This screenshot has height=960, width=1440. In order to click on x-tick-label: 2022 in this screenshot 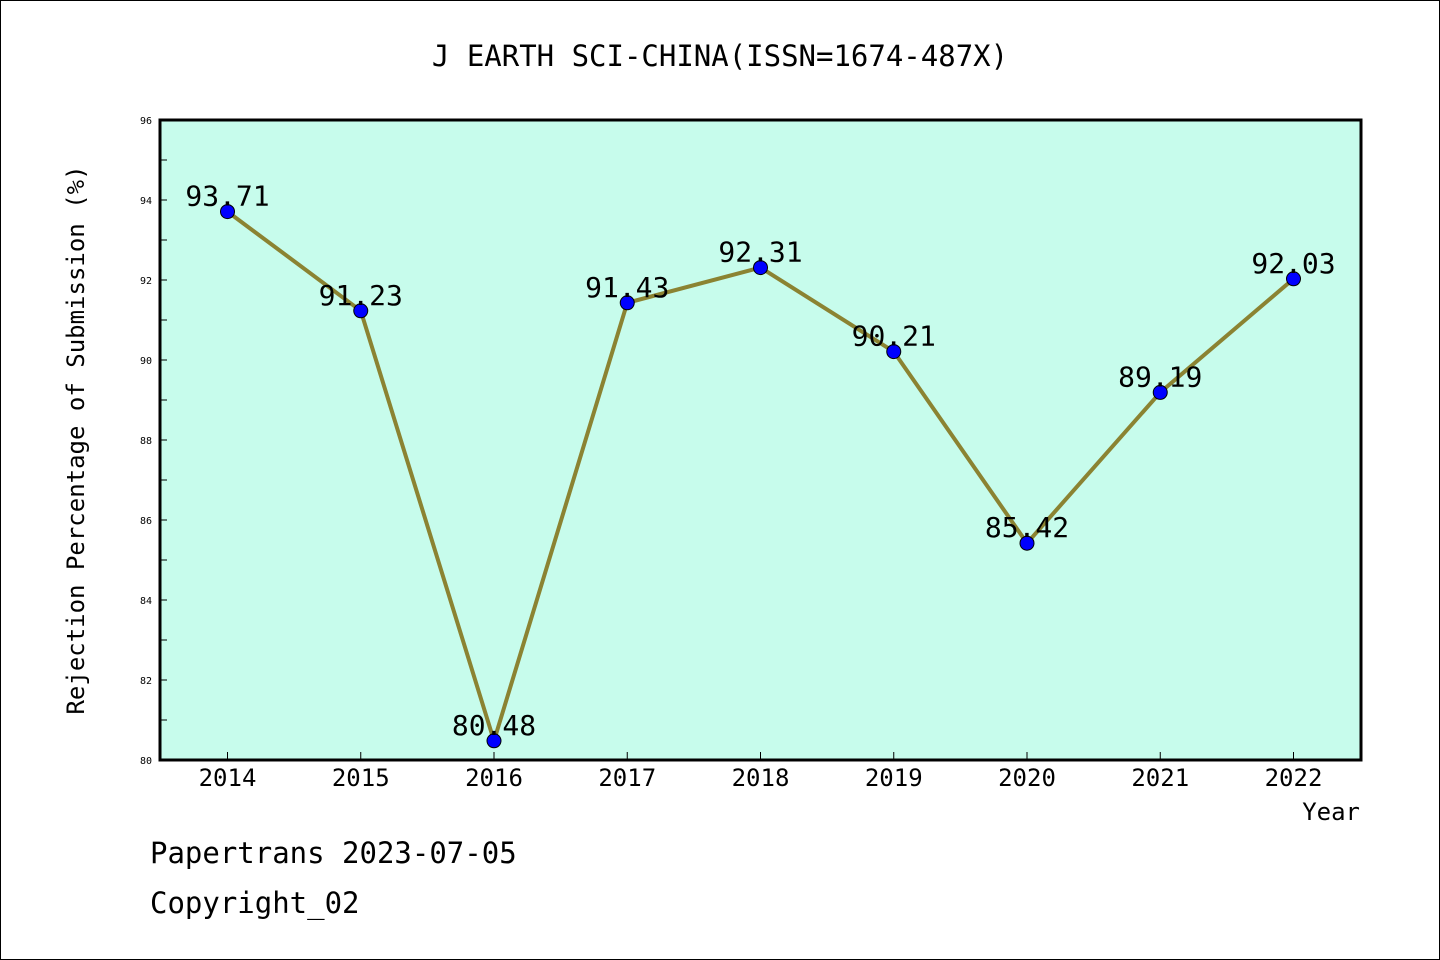, I will do `click(1294, 778)`.